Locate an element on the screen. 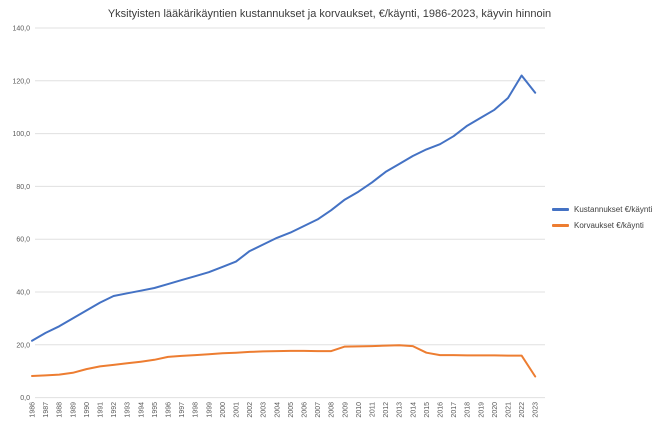  y-tick-label-80: 80,0 is located at coordinates (23, 187).